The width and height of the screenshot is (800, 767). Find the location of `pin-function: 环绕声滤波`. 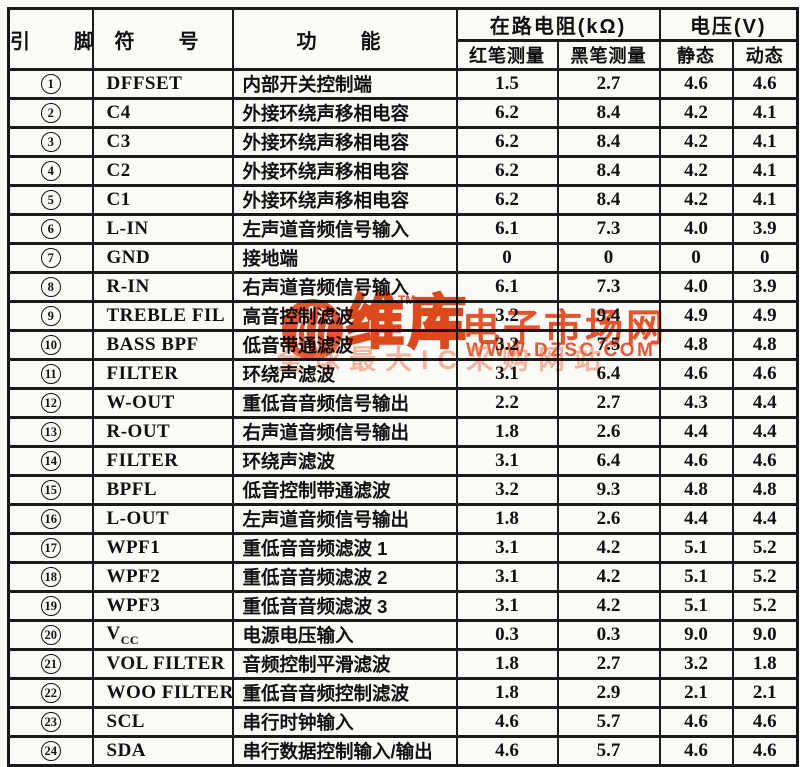

pin-function: 环绕声滤波 is located at coordinates (344, 461).